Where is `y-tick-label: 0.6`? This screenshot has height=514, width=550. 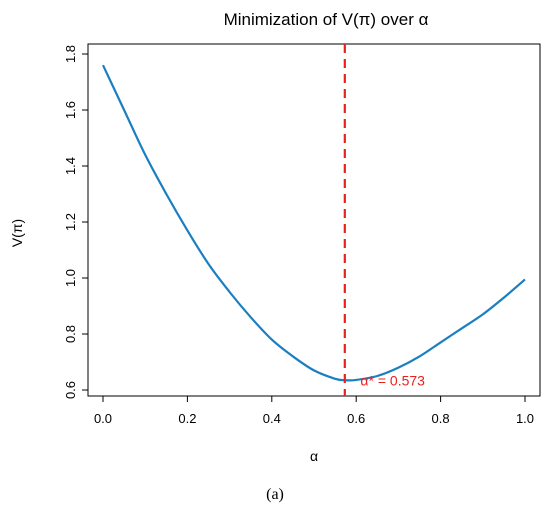 y-tick-label: 0.6 is located at coordinates (70, 390).